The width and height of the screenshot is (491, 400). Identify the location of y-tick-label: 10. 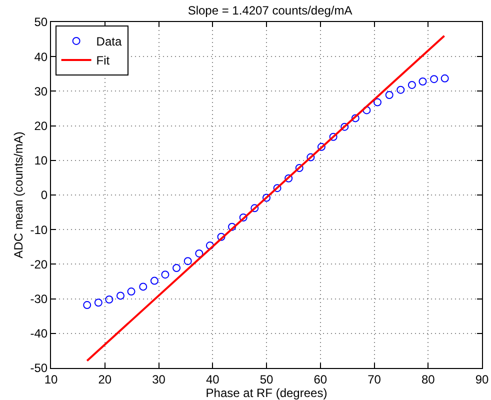
(41, 161).